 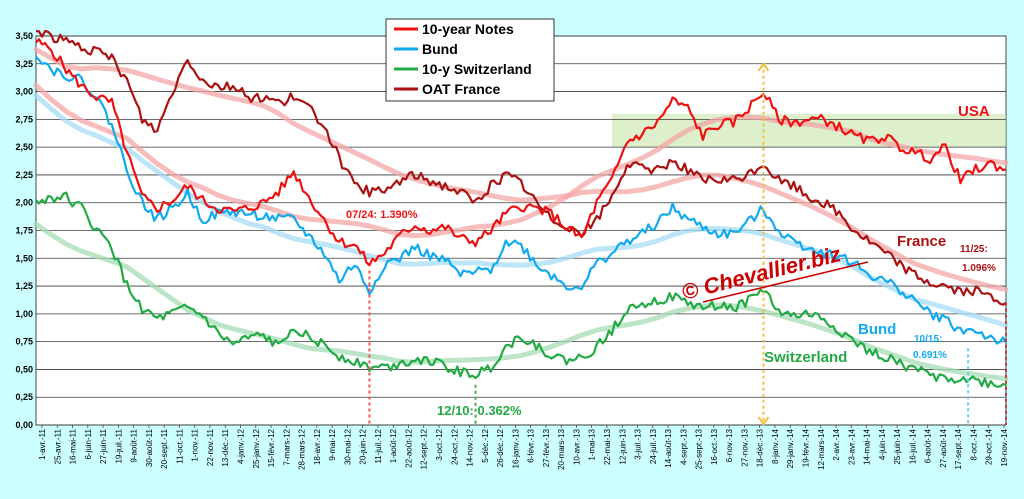 What do you see at coordinates (763, 67) in the screenshot?
I see `peak-arrow-top` at bounding box center [763, 67].